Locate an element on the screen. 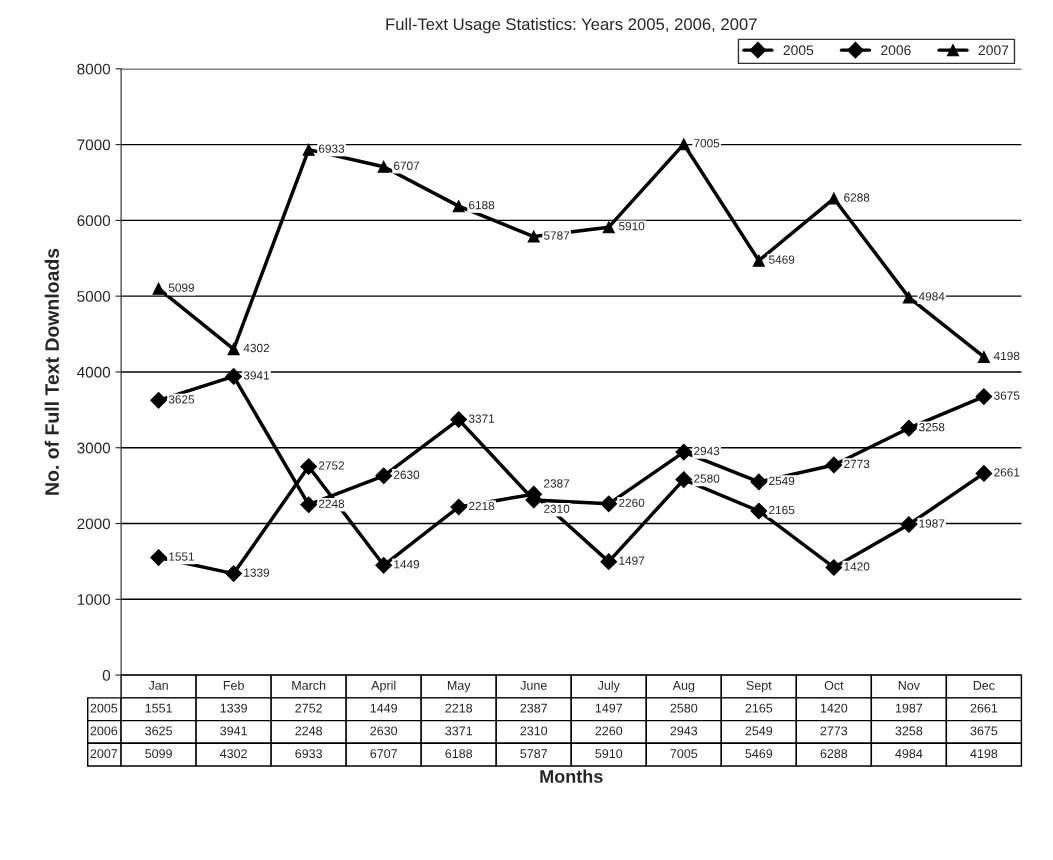  annotation: 1497 is located at coordinates (632, 560).